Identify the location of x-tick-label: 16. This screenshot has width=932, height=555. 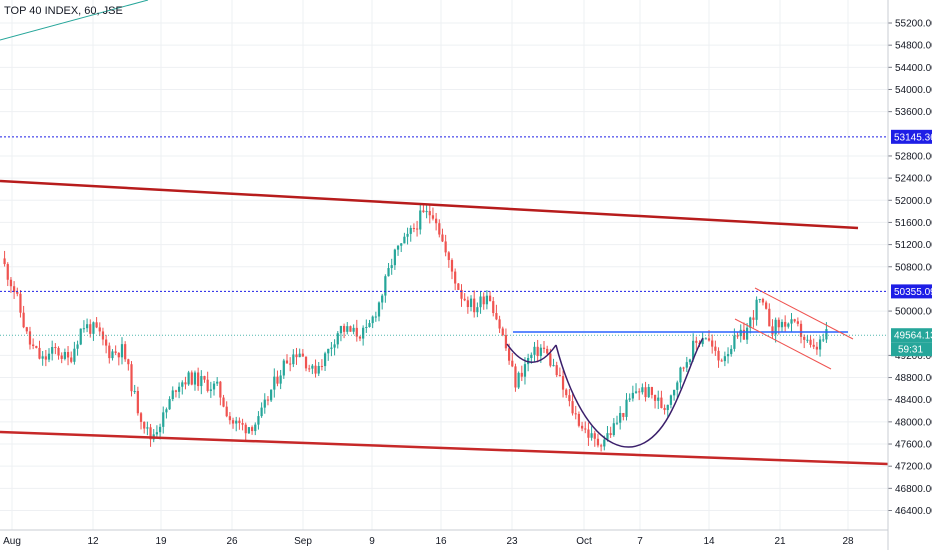
(441, 541).